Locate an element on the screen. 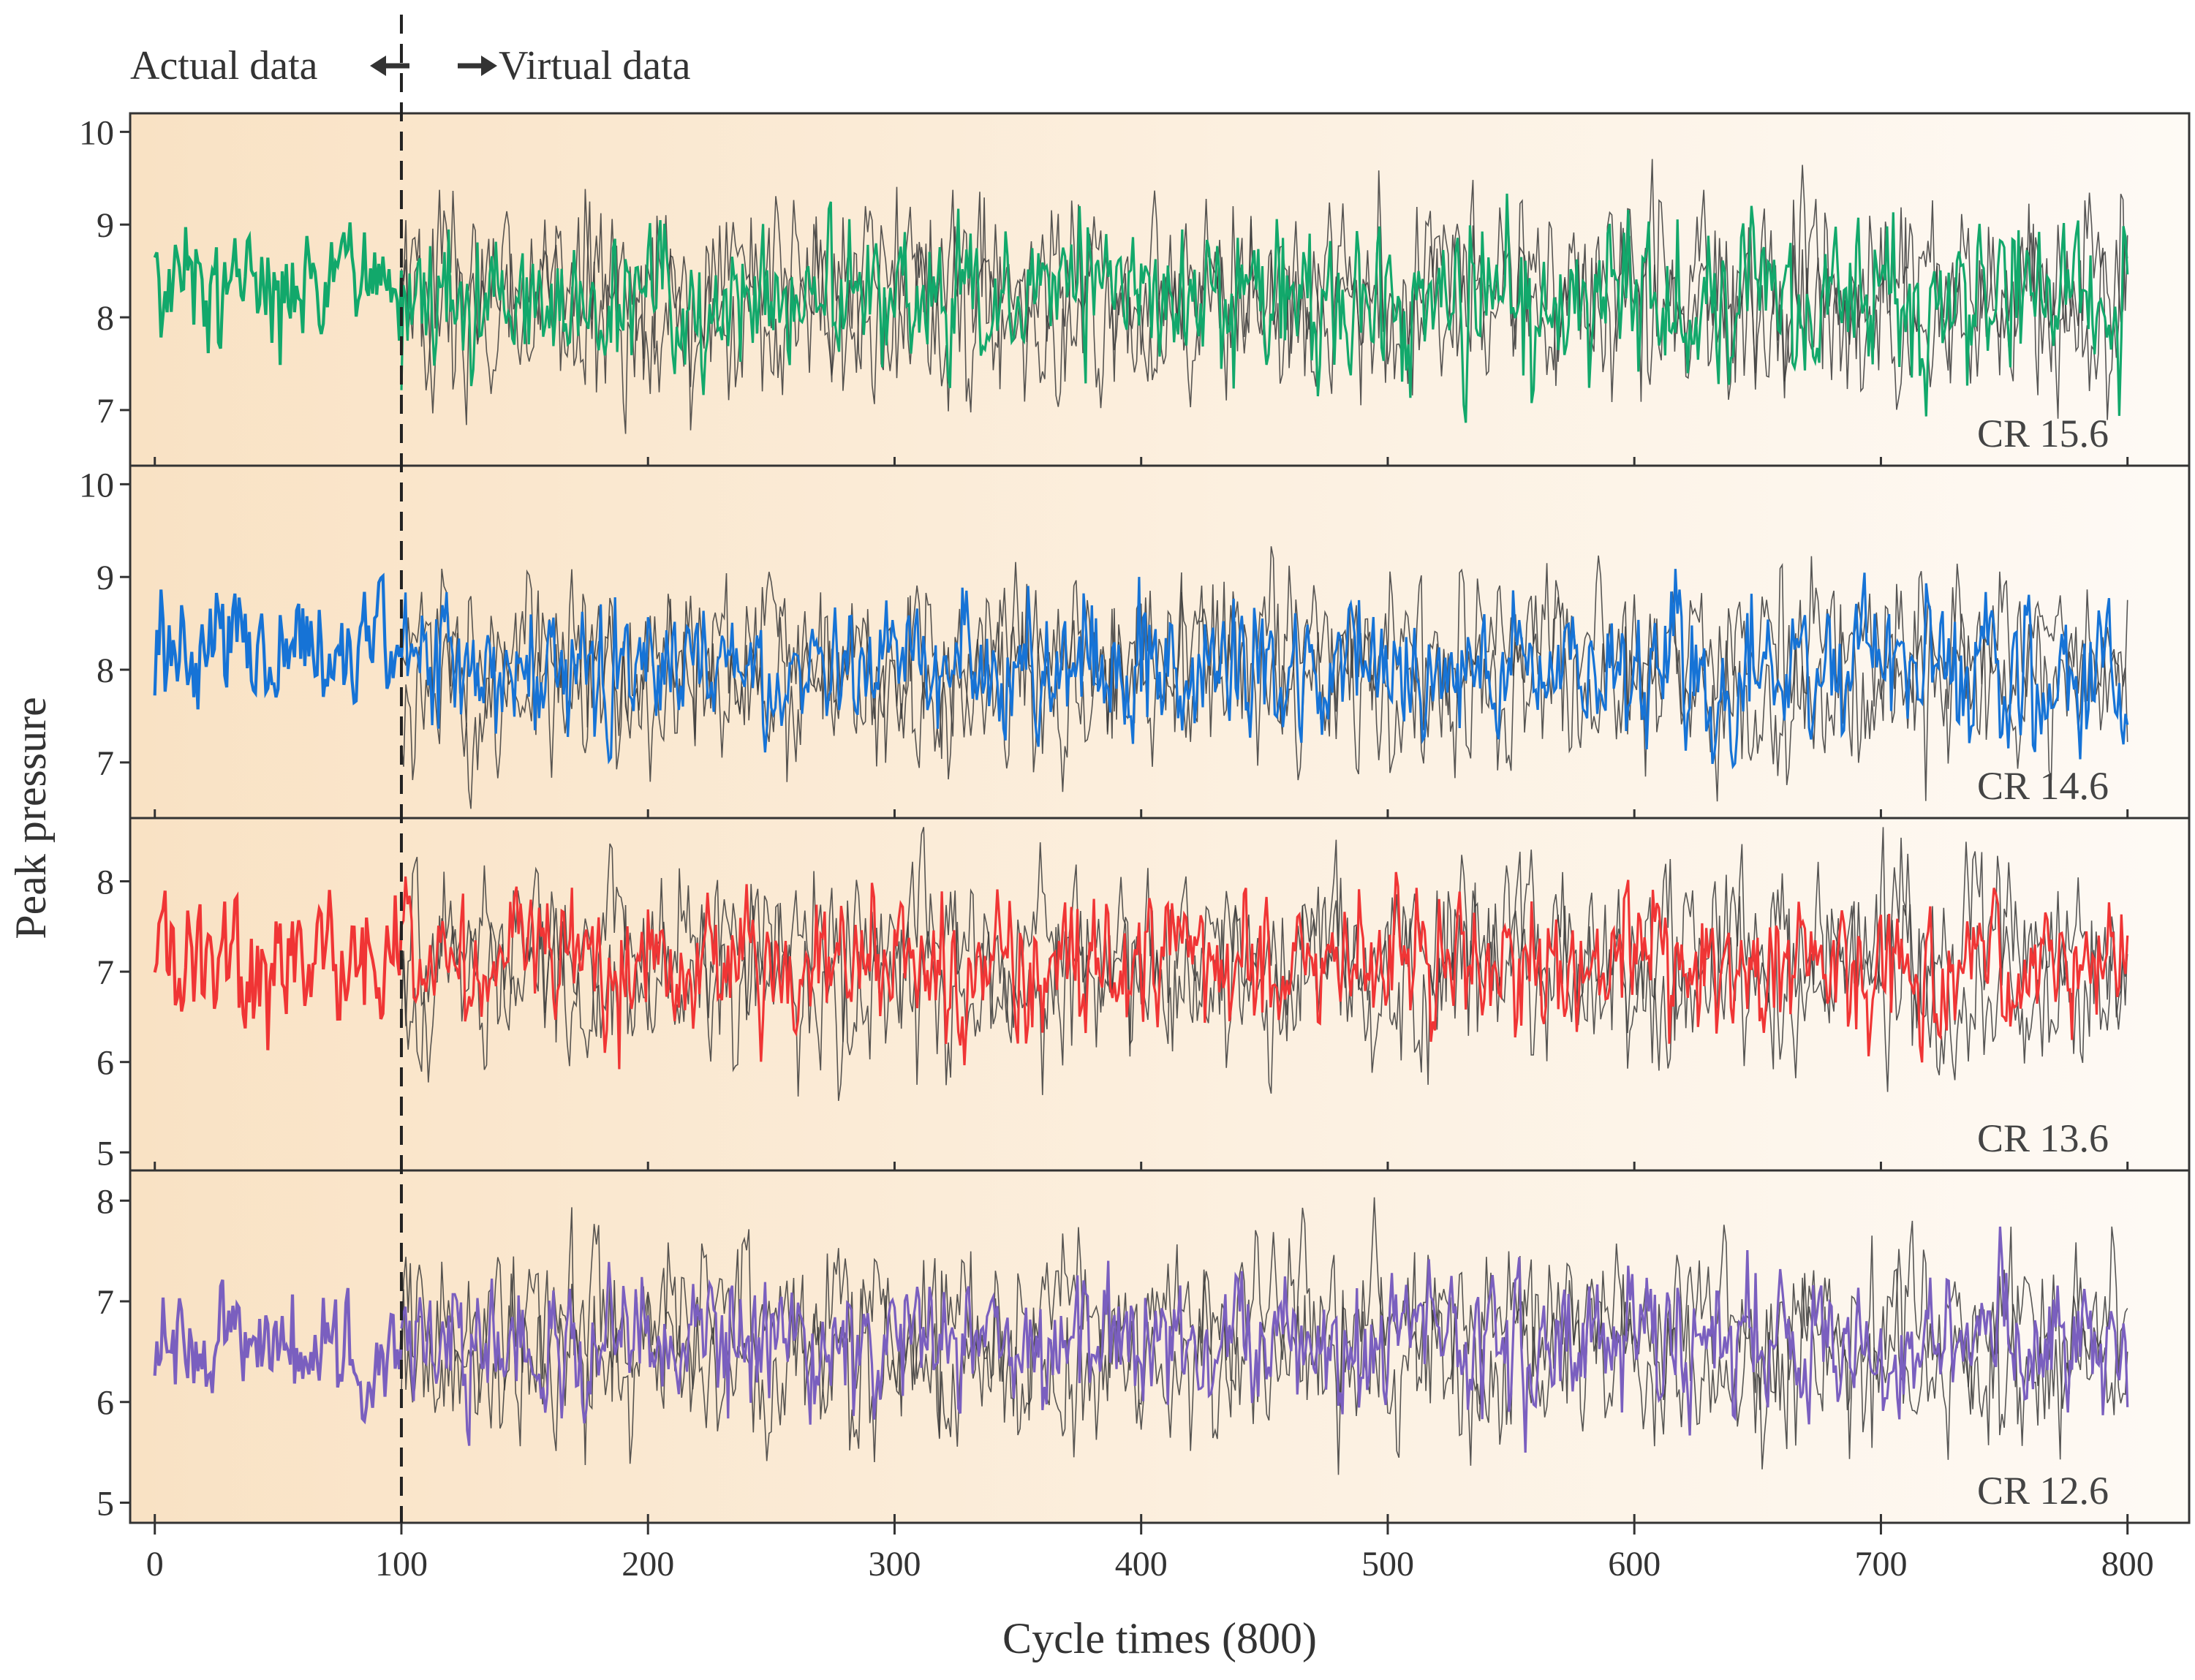  y-axis-title: Peak pressure is located at coordinates (31, 818).